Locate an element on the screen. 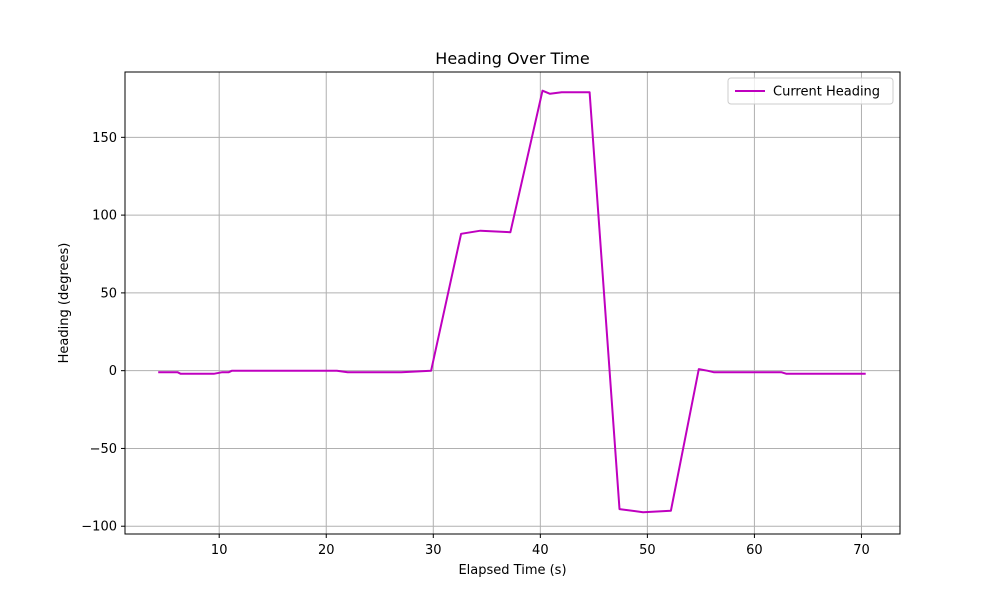  x-tick-label: 50 is located at coordinates (647, 550).